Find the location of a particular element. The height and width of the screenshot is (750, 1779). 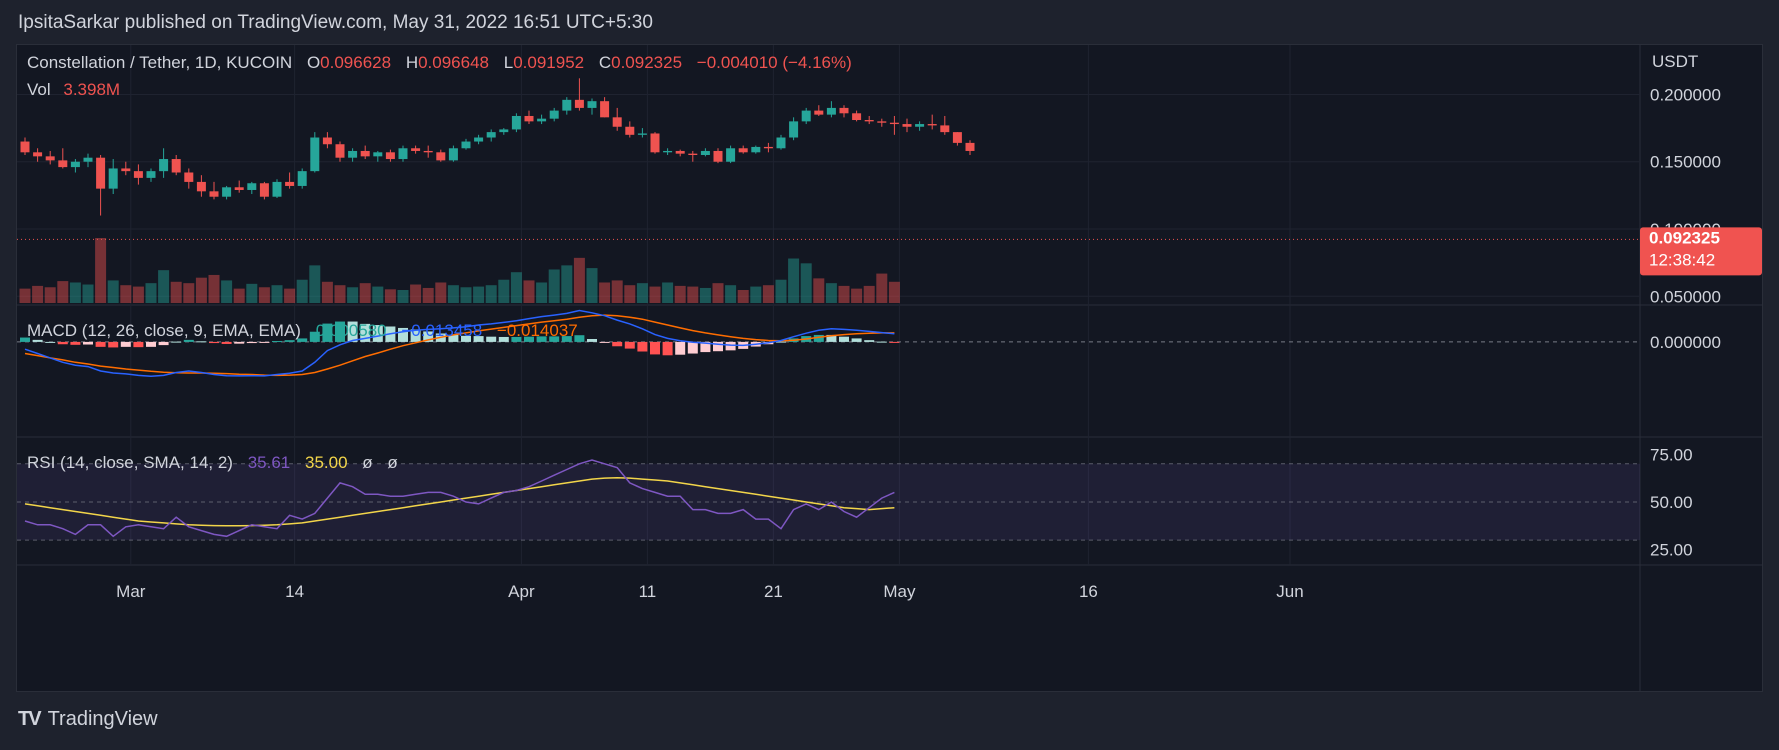

open-value: 0.096628 is located at coordinates (355, 62).